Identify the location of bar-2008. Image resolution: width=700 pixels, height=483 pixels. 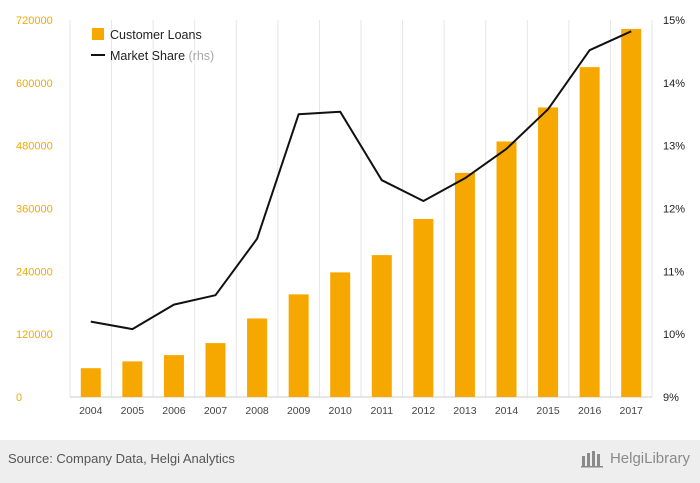
(257, 357).